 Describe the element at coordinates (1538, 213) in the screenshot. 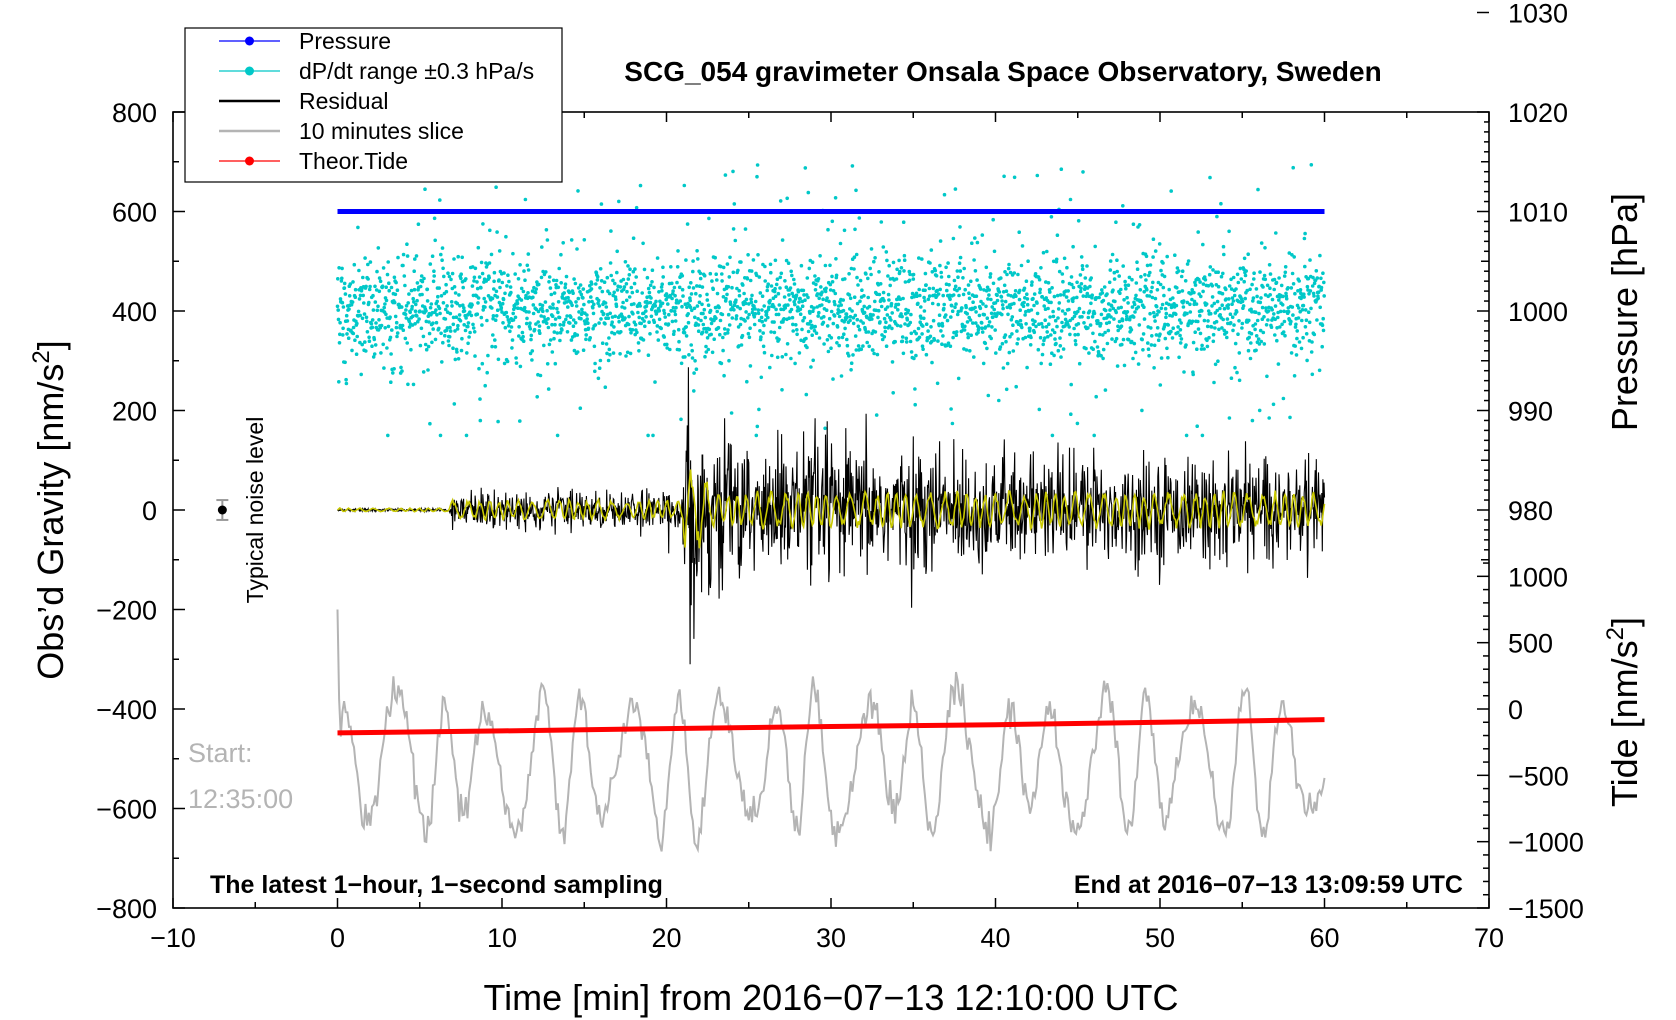

I see `pressure-tick-label: 1010` at that location.